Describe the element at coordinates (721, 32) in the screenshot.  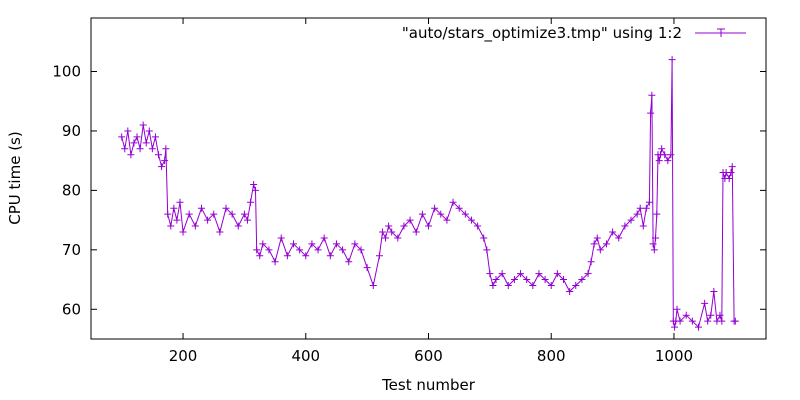
I see `legend-marker` at that location.